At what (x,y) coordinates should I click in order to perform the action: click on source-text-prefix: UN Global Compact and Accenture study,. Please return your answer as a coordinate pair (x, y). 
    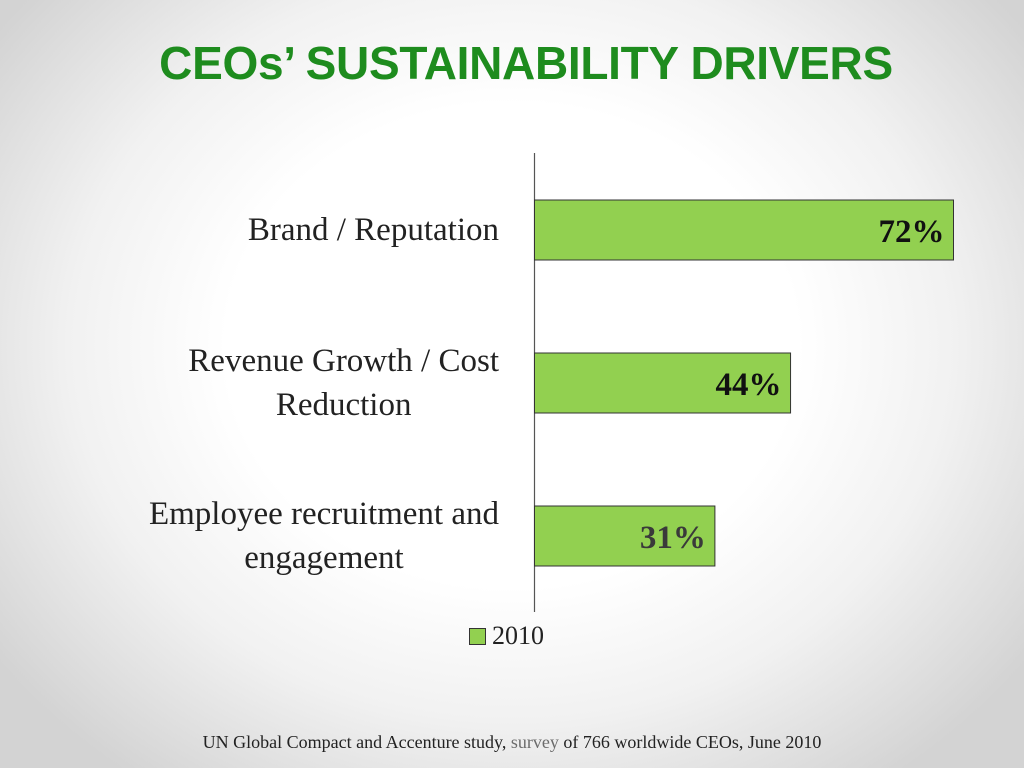
    Looking at the image, I should click on (354, 742).